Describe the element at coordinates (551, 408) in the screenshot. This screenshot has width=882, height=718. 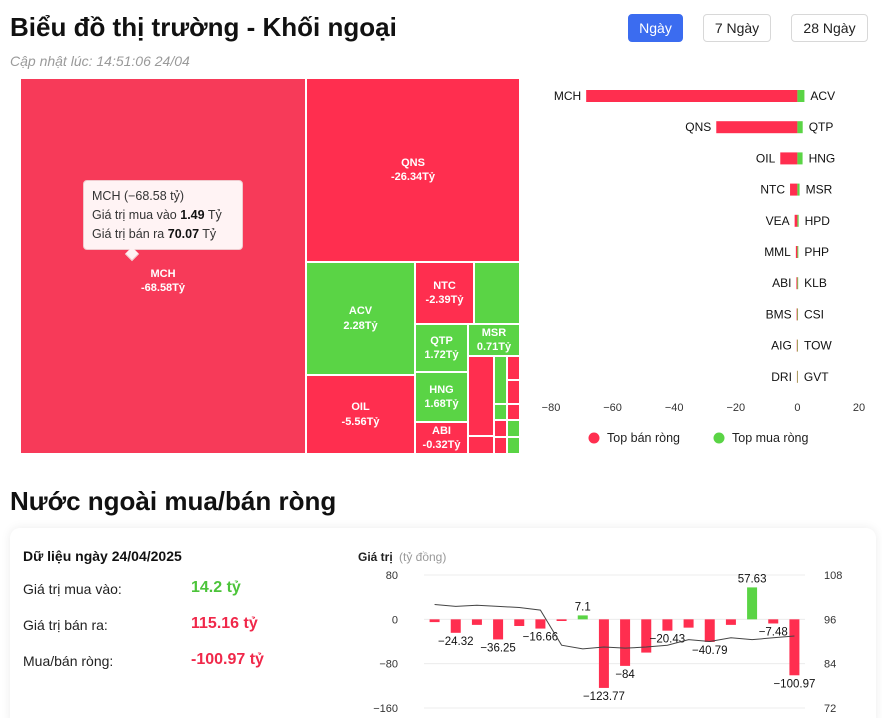
I see `x-tick-label: −80` at that location.